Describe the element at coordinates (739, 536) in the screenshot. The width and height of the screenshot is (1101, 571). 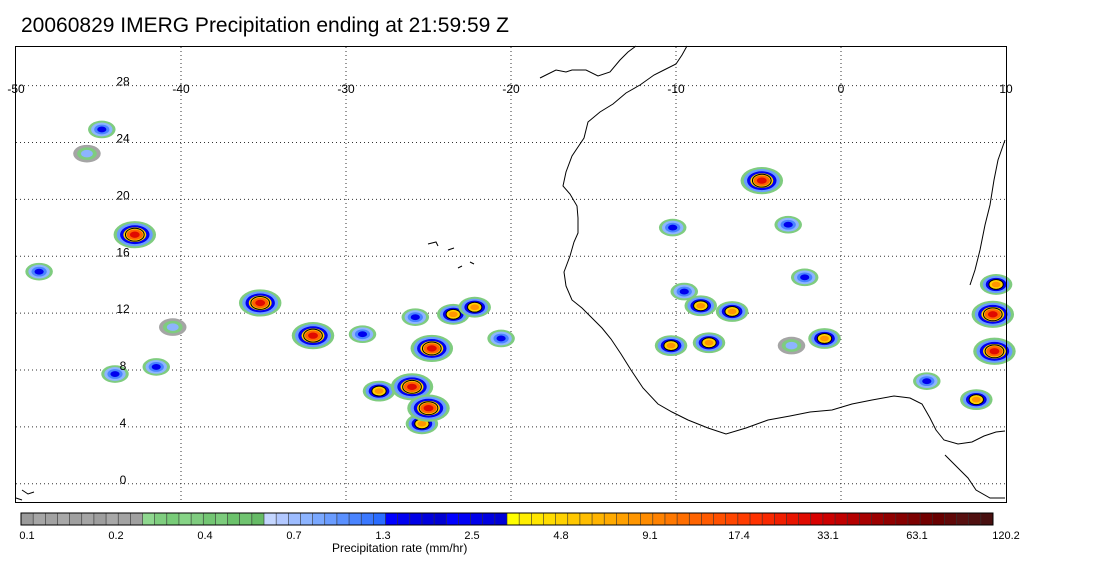
I see `colorbar-tick-label: 17.4` at that location.